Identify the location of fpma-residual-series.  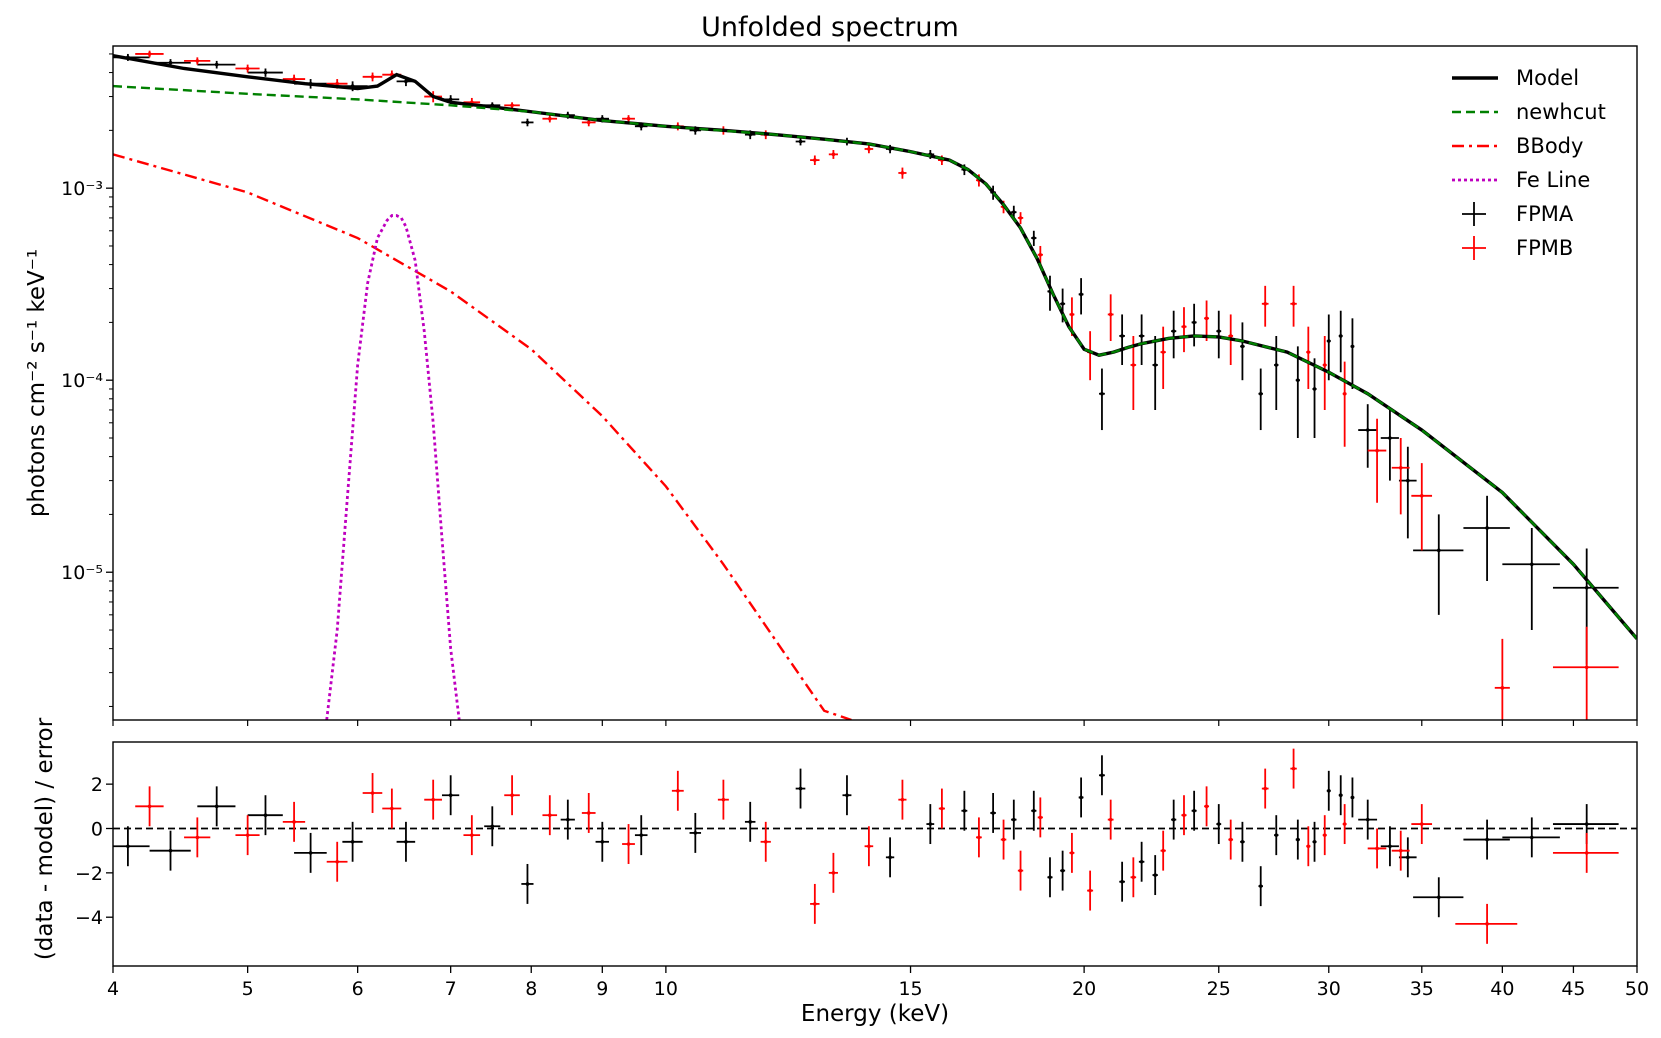
(866, 836).